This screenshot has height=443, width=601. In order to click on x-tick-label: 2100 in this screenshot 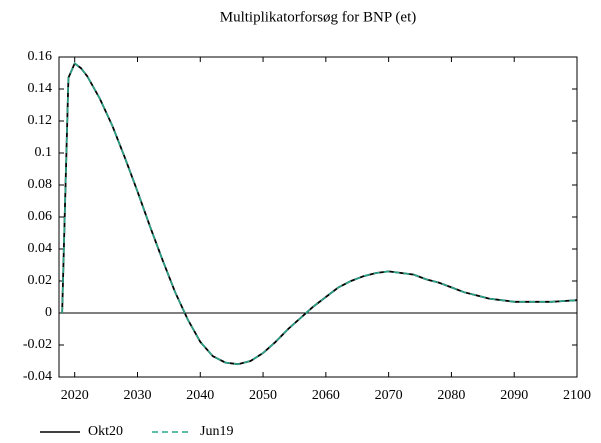, I will do `click(577, 395)`.